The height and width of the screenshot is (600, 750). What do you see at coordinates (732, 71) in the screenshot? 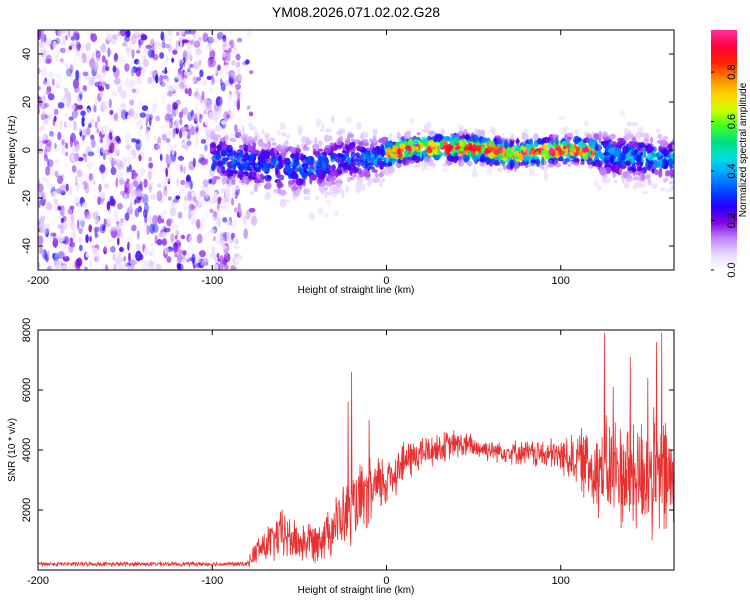
I see `colorbar-tick-label: 0.8` at bounding box center [732, 71].